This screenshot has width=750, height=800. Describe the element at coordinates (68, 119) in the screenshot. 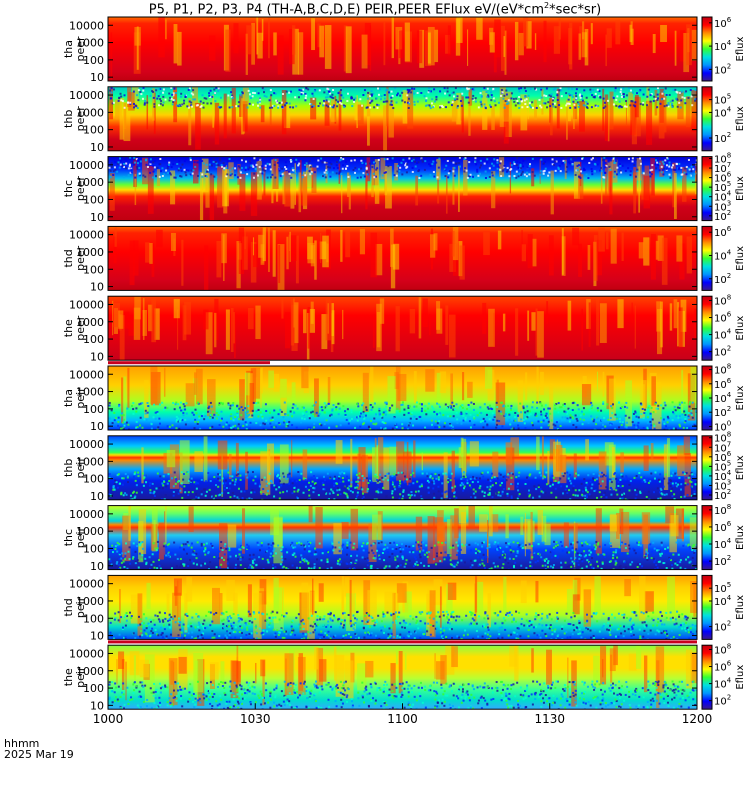

I see `panel-probe-label: thb` at that location.